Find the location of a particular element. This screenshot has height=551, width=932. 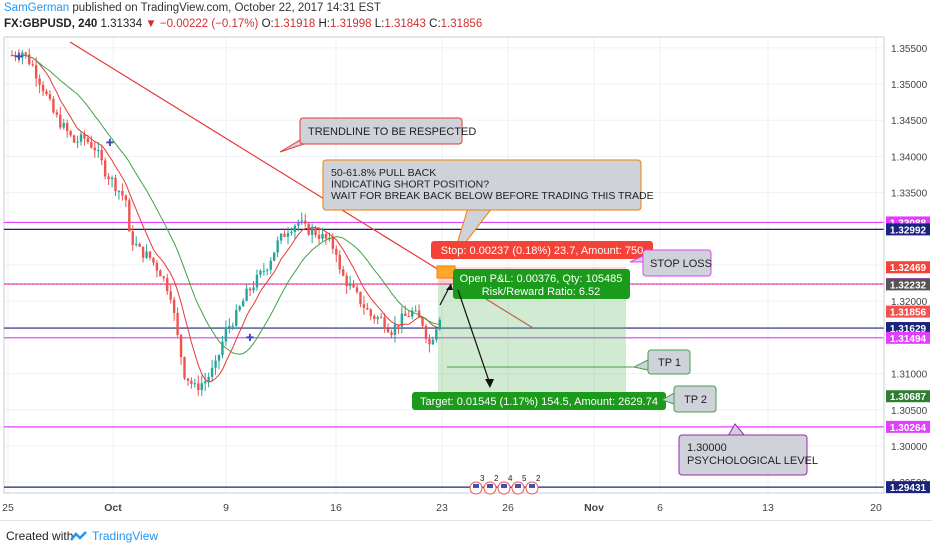

event-count: 3 is located at coordinates (482, 478).